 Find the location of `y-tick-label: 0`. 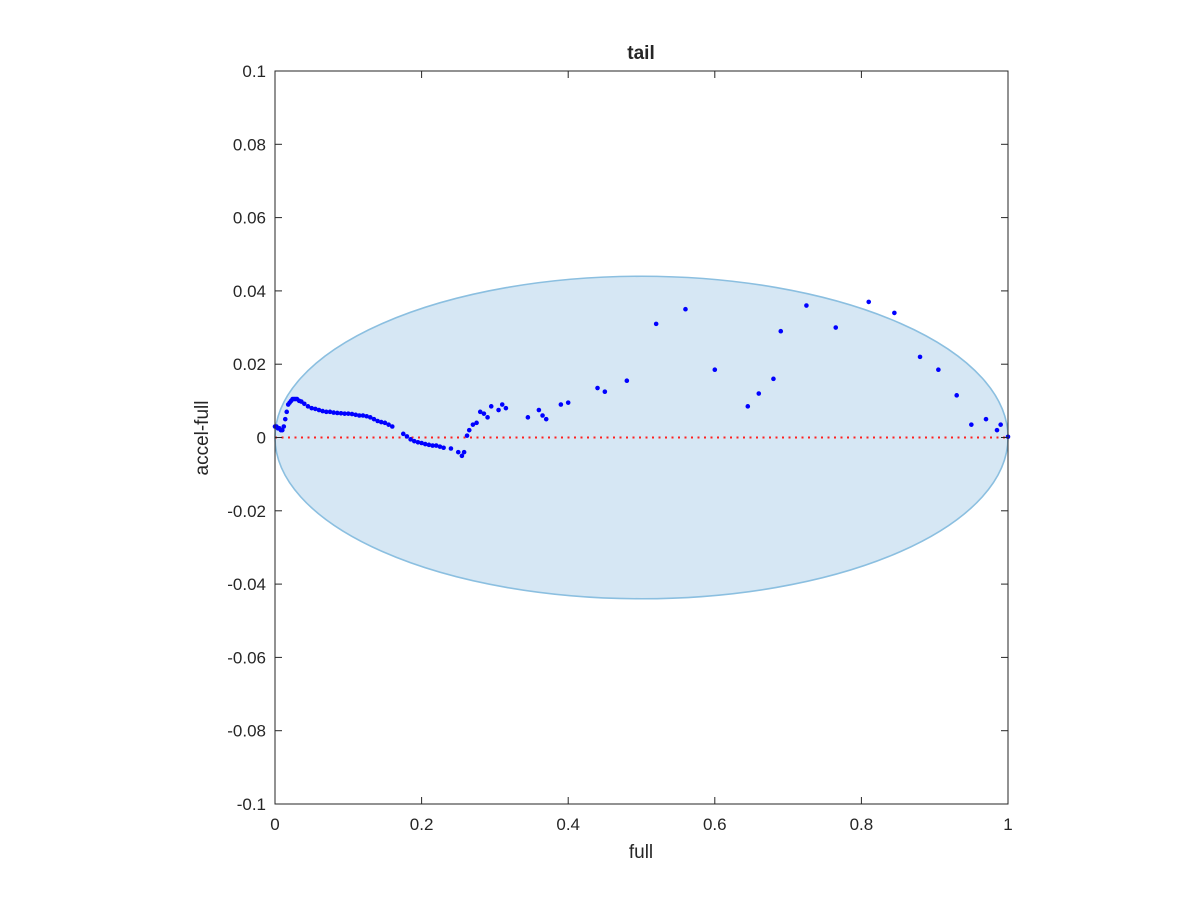

y-tick-label: 0 is located at coordinates (261, 438).